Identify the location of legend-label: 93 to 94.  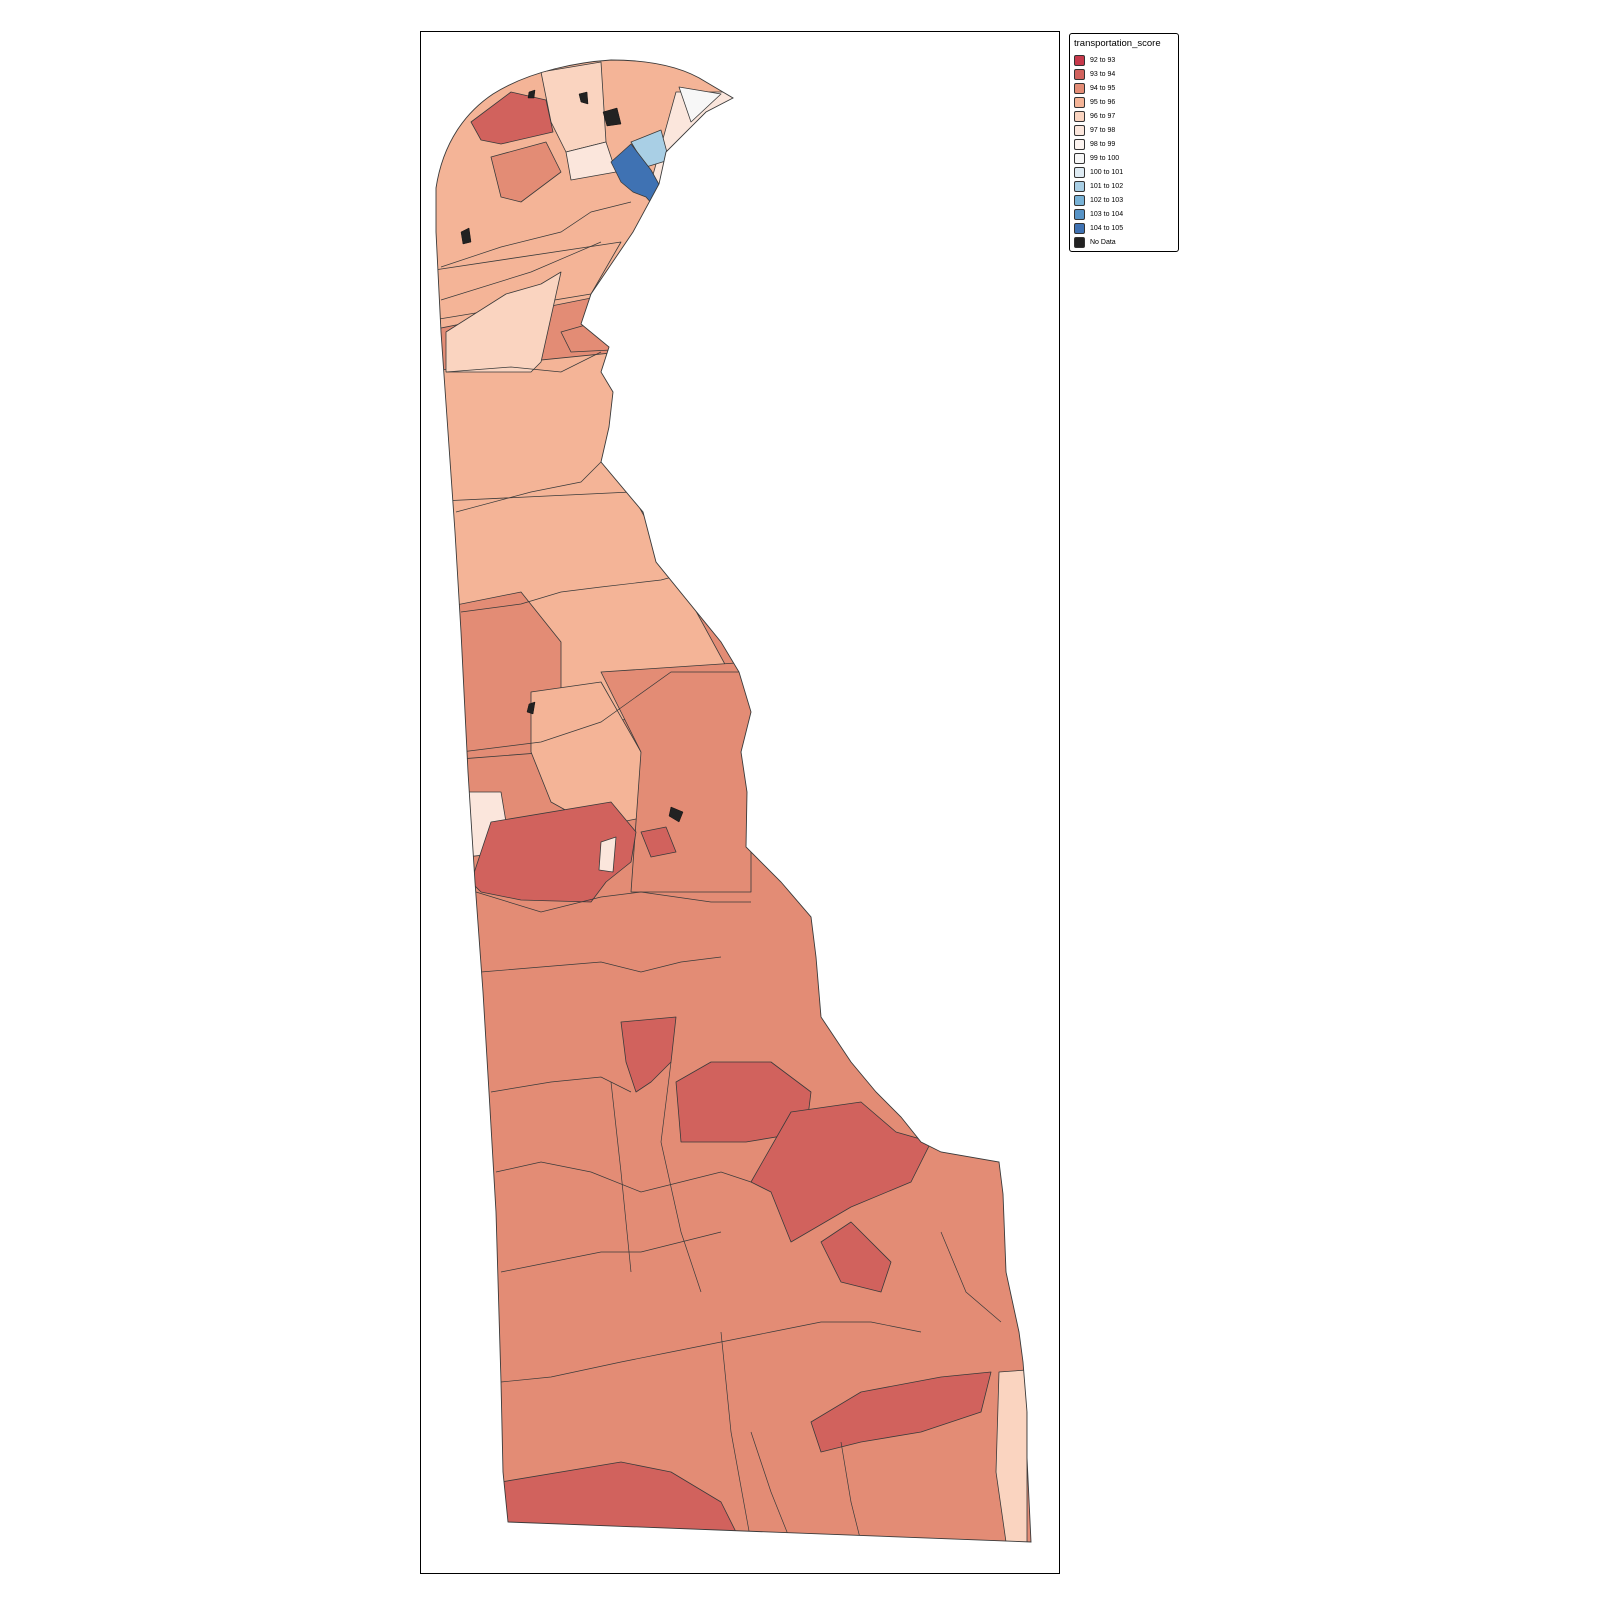
(1103, 74).